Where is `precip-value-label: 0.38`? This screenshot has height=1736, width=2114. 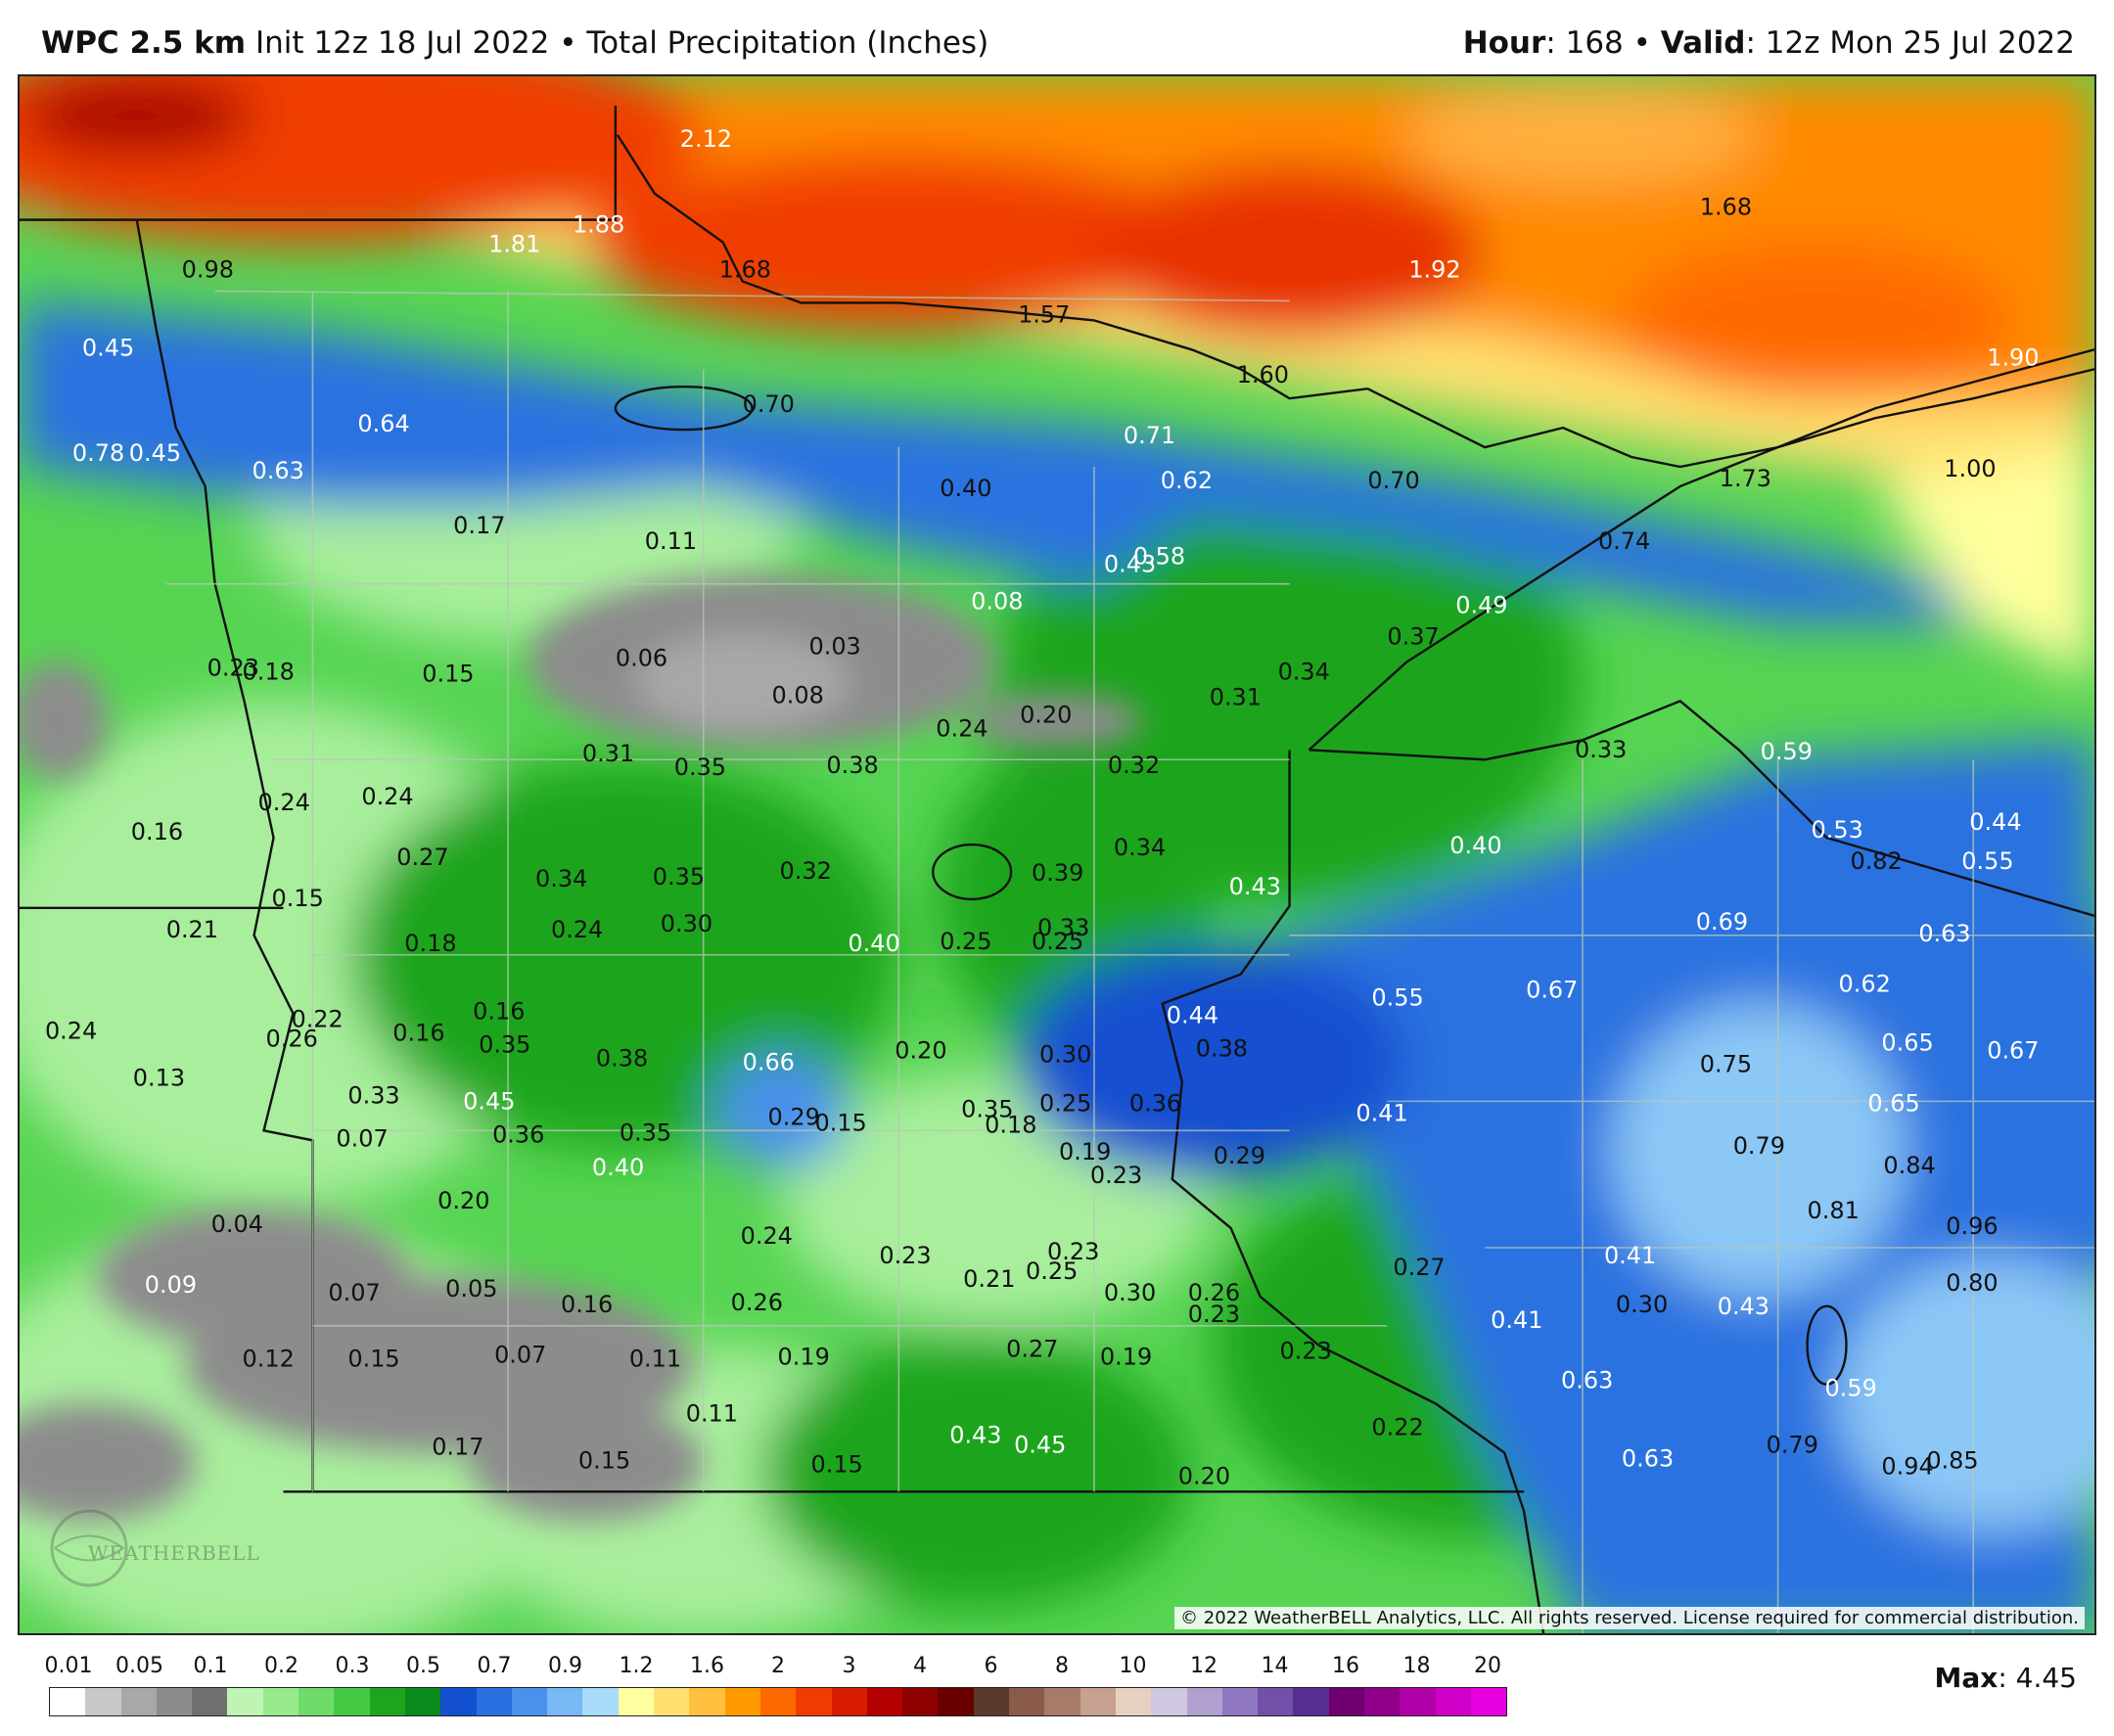
precip-value-label: 0.38 is located at coordinates (622, 1058).